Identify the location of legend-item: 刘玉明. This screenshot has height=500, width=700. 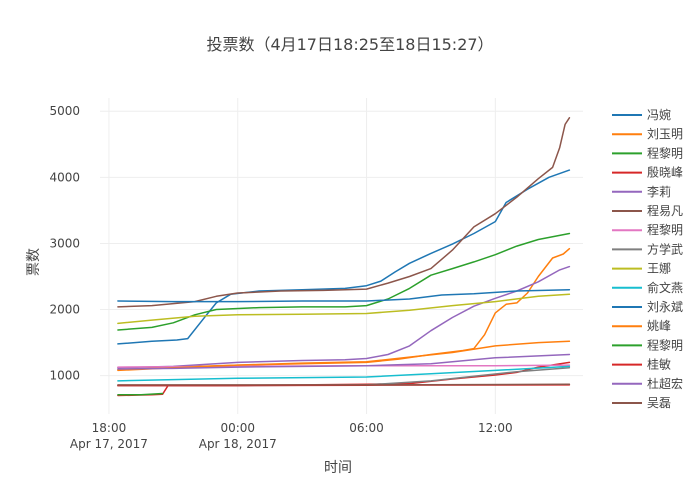
(647, 134).